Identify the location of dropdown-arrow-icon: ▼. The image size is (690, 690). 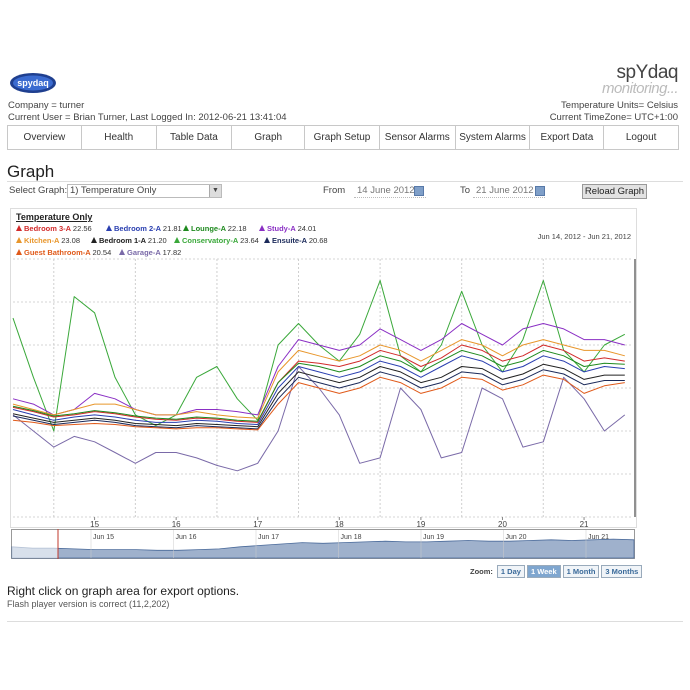
(215, 191).